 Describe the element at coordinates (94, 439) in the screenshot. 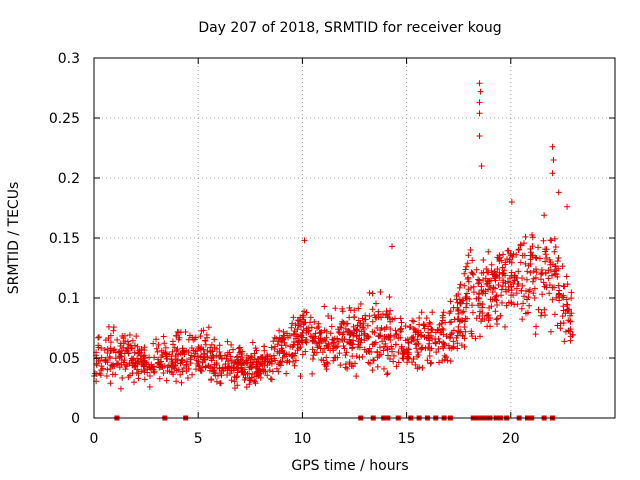

I see `x-tick-label: 0` at that location.